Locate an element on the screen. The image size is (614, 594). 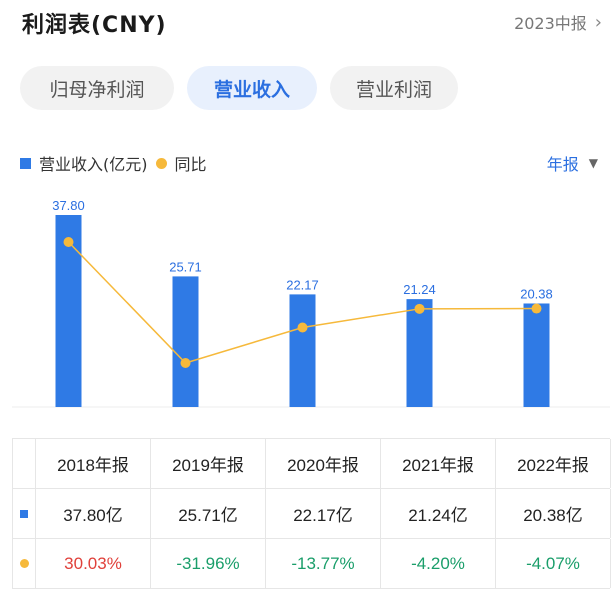
dot-icon is located at coordinates (24, 563).